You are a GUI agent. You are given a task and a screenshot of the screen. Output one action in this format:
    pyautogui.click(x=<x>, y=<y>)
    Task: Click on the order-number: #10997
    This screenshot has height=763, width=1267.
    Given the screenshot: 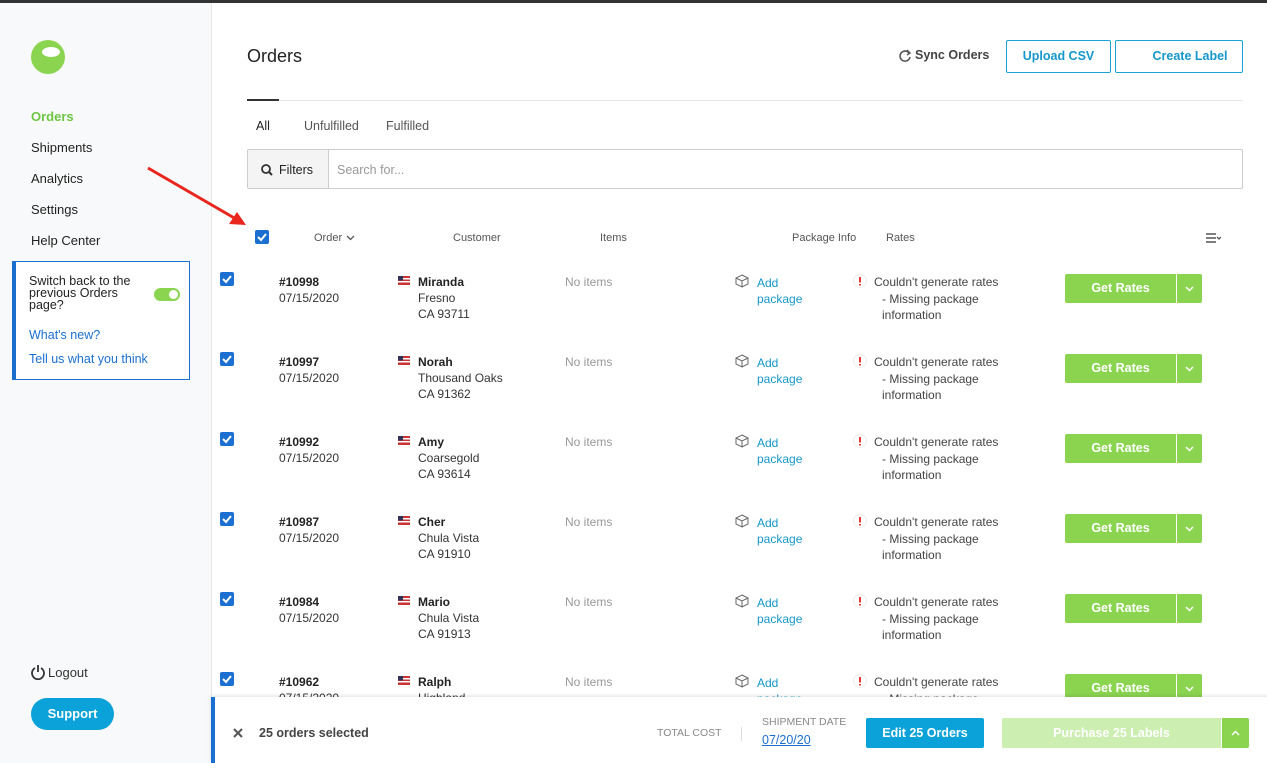 What is the action you would take?
    pyautogui.click(x=299, y=362)
    